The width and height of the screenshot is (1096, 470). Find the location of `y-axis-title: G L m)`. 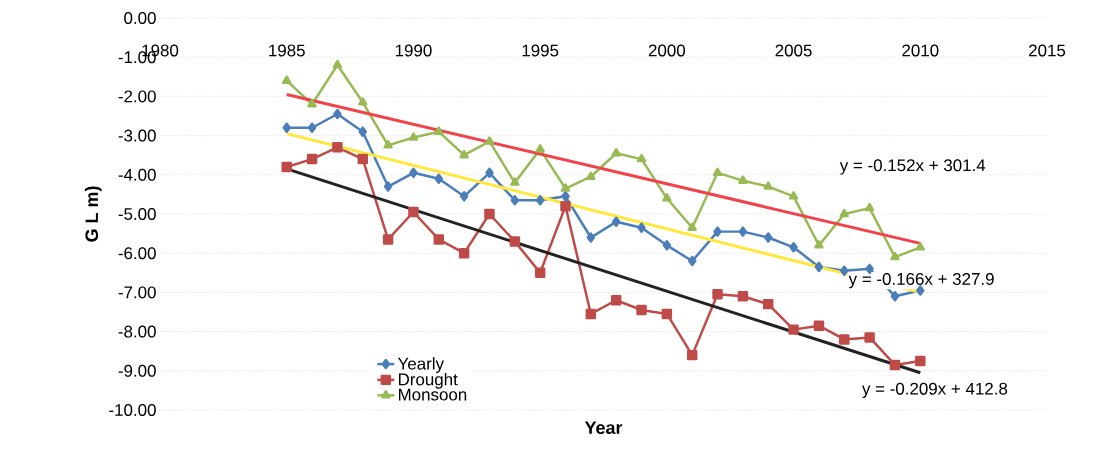

y-axis-title: G L m) is located at coordinates (93, 214).